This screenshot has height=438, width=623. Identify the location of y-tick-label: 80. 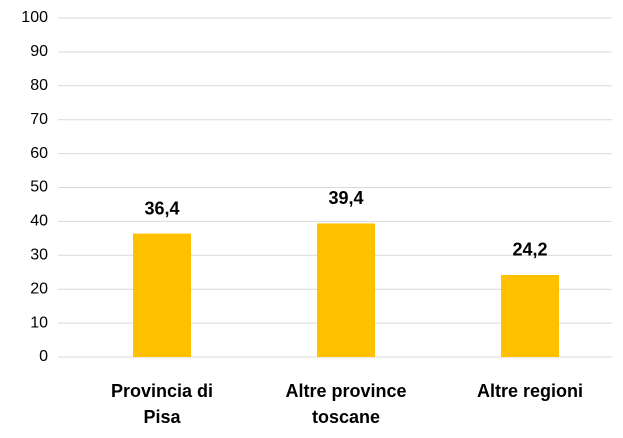
(39, 85).